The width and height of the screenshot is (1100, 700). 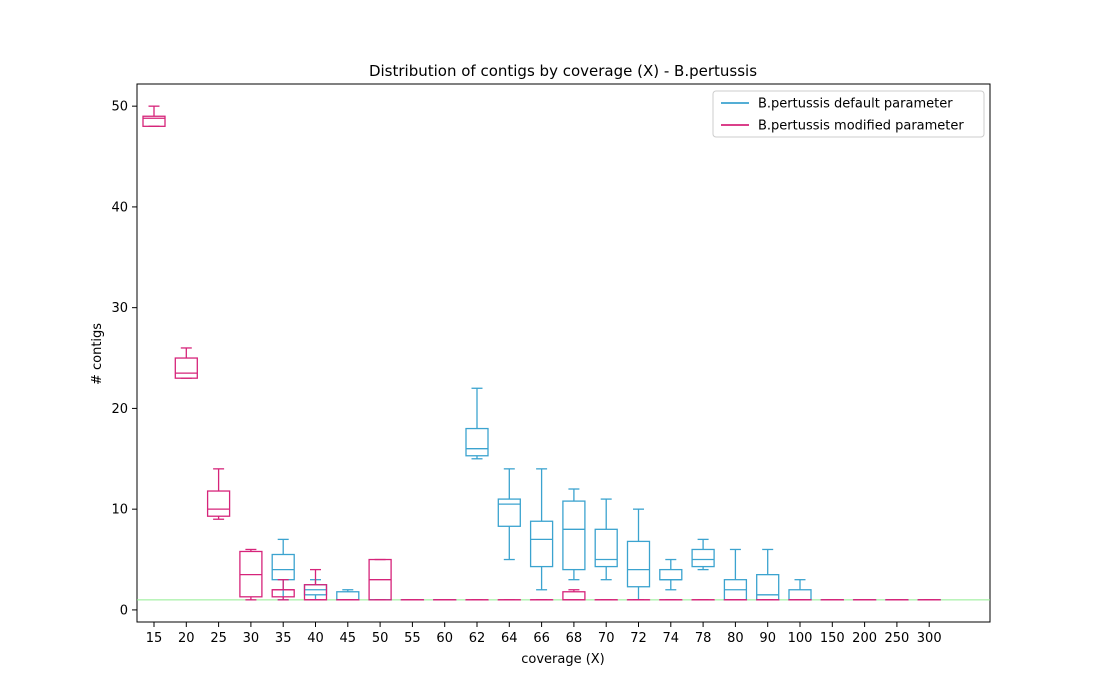 I want to click on x-tick-label: 45, so click(x=348, y=638).